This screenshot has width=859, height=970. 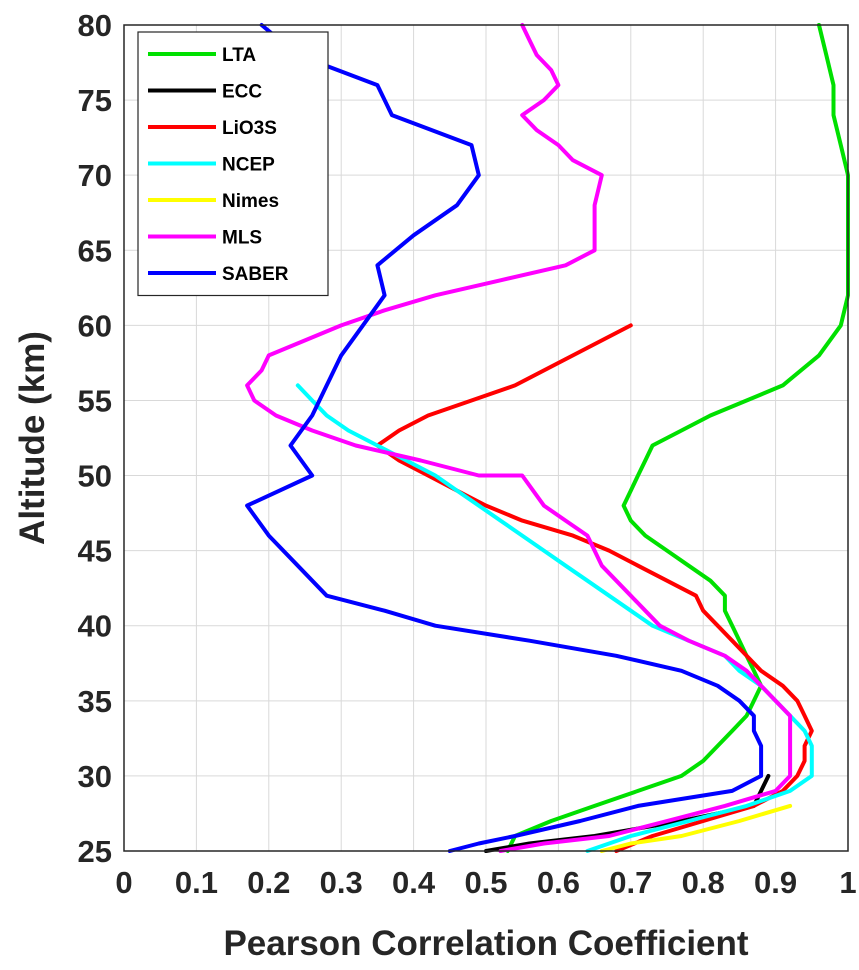 What do you see at coordinates (95, 438) in the screenshot?
I see `y-tick-labels: 25 30 35 40 45 50 55 60 65 70 75 80` at bounding box center [95, 438].